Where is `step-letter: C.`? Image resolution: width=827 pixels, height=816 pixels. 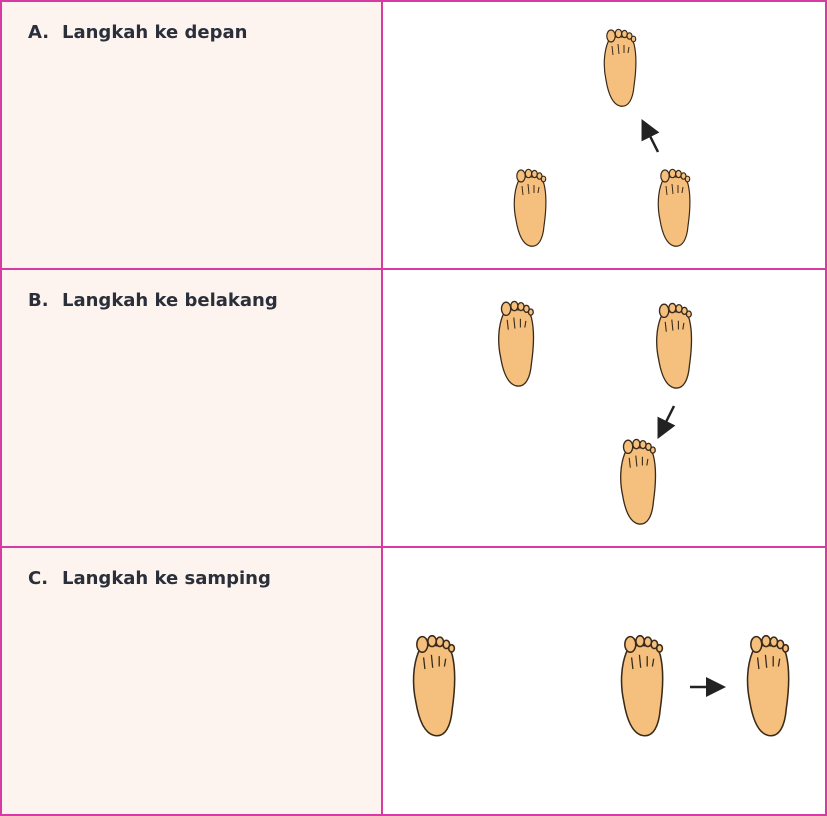 step-letter: C. is located at coordinates (38, 578).